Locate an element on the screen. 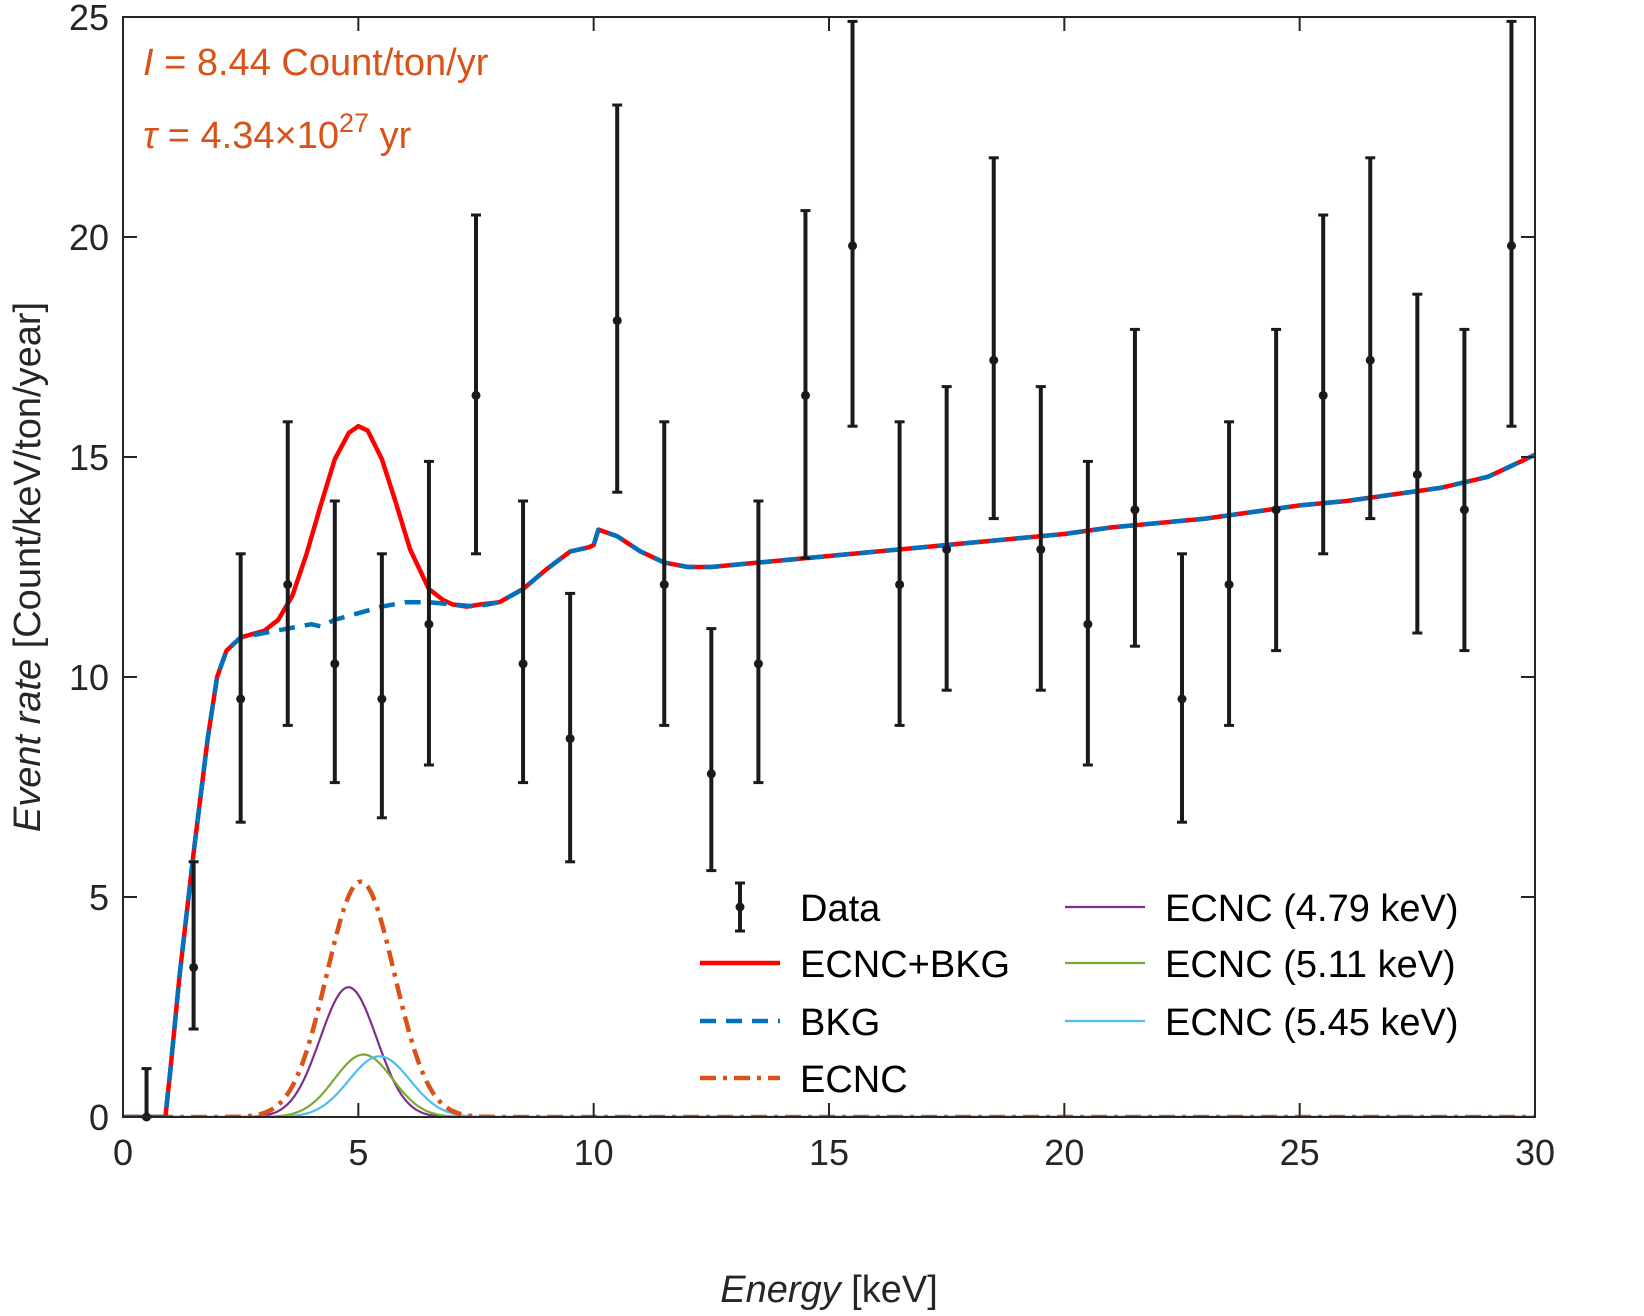 The height and width of the screenshot is (1316, 1644). legend-entry: Data is located at coordinates (808, 907).